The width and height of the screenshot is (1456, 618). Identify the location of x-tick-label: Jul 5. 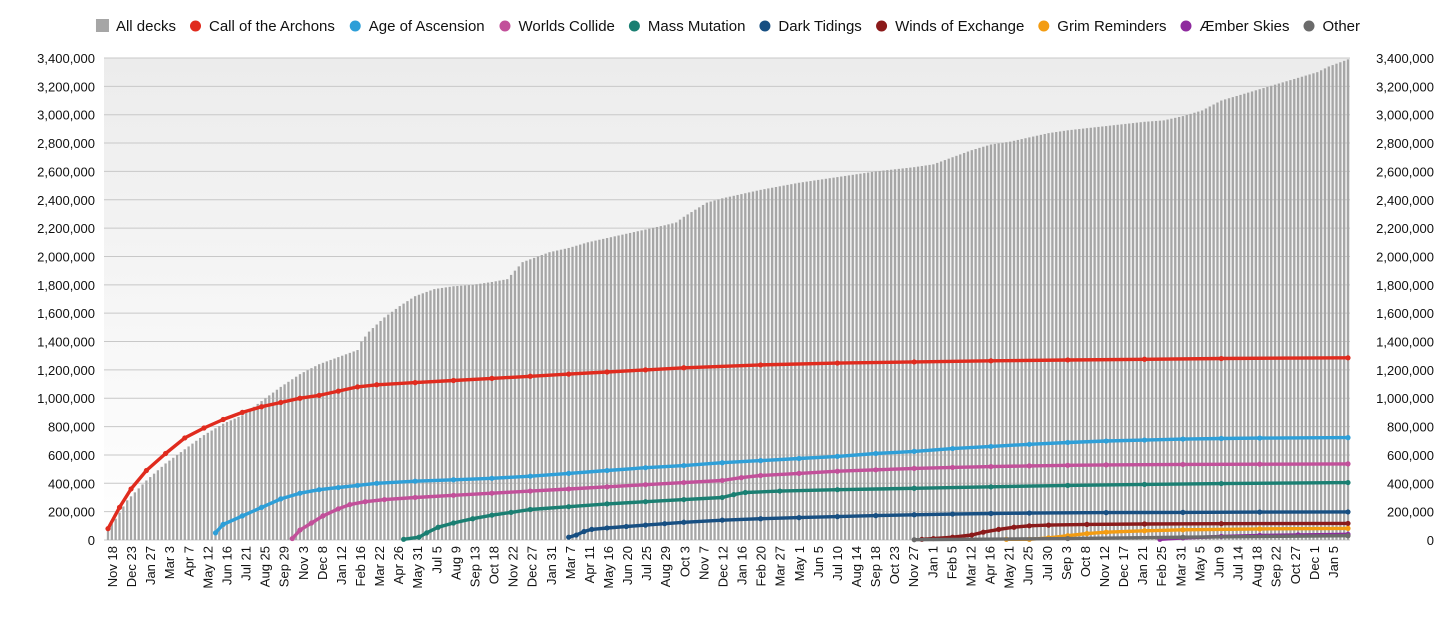
(436, 559).